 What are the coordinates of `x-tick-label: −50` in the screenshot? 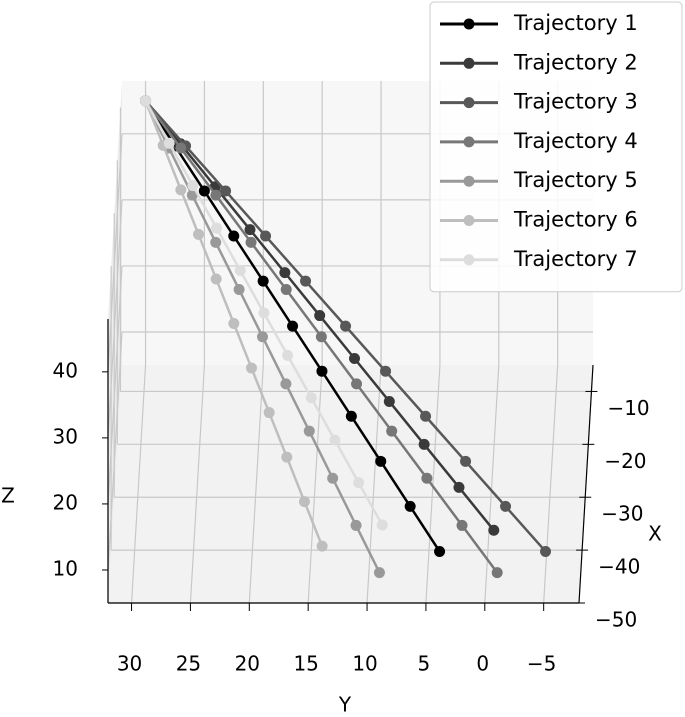 It's located at (616, 620).